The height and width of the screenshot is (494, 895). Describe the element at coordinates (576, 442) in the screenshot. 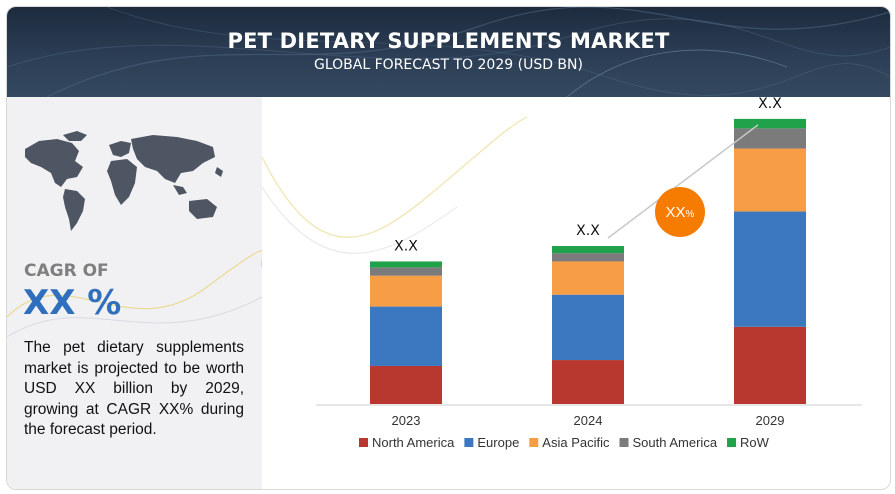

I see `legend-label-asia-pacific: Asia Pacific` at that location.